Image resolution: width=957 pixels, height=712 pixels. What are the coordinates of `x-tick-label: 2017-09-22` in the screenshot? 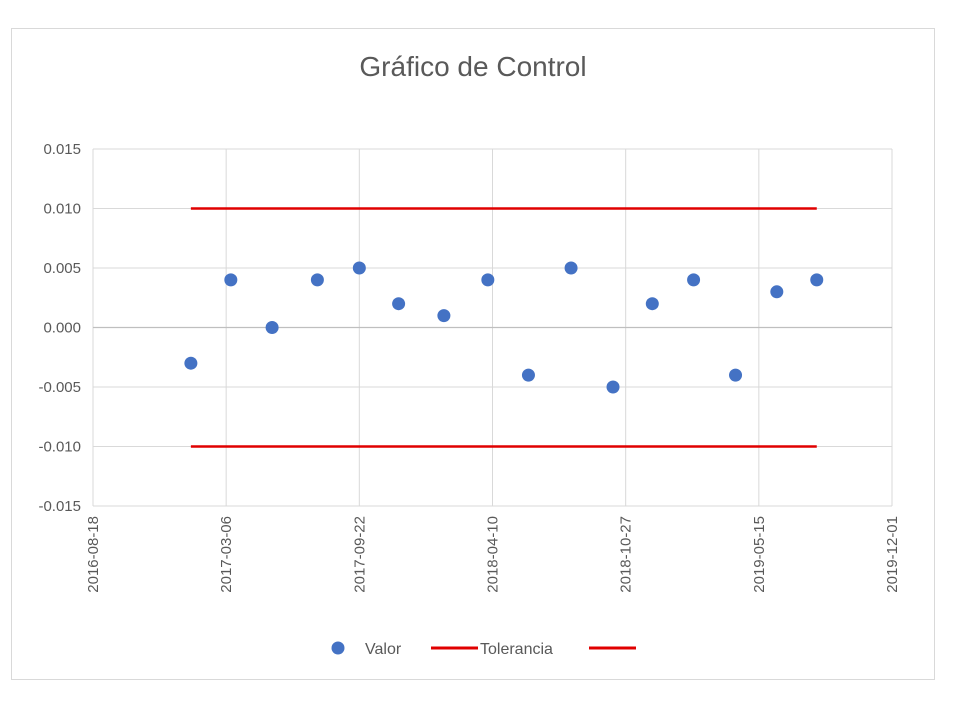 It's located at (359, 554).